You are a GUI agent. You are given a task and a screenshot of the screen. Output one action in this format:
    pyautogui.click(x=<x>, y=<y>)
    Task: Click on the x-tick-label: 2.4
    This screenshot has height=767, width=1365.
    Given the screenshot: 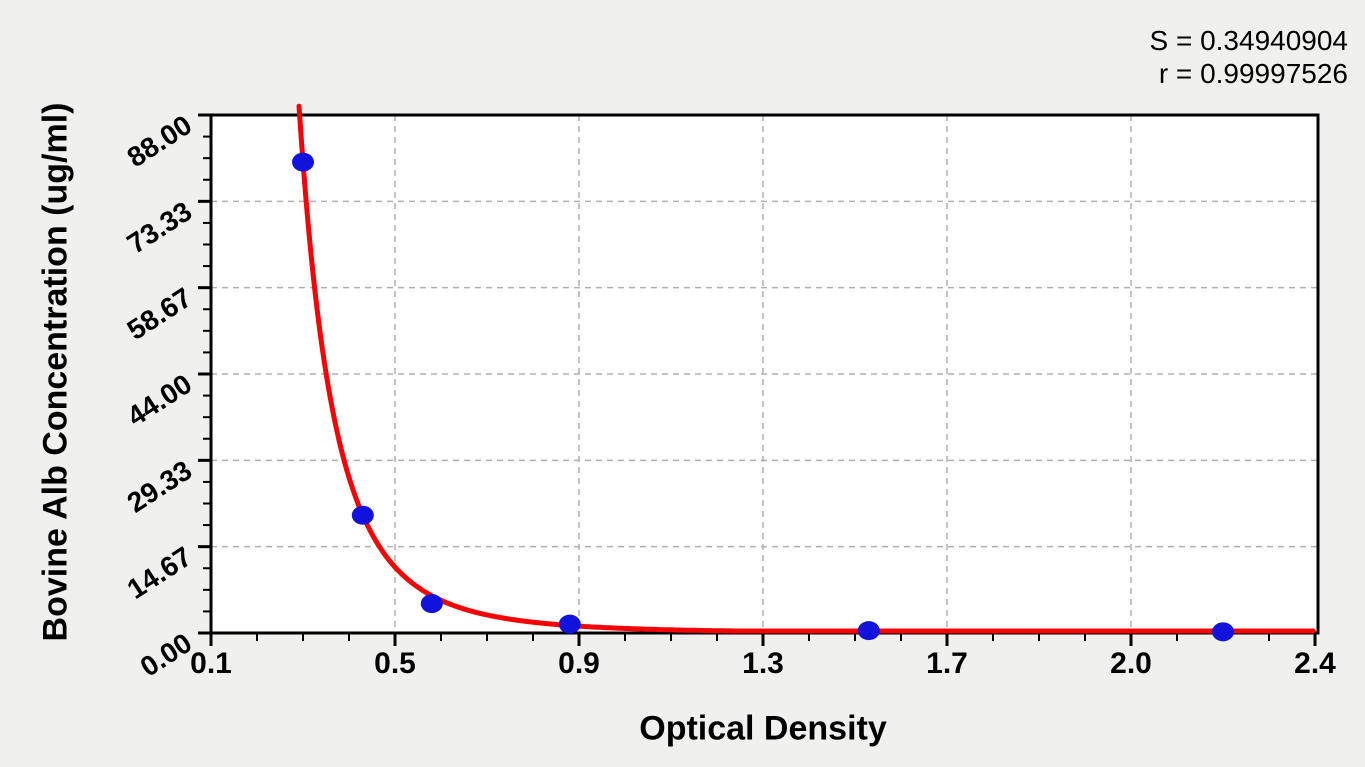 What is the action you would take?
    pyautogui.click(x=1315, y=663)
    